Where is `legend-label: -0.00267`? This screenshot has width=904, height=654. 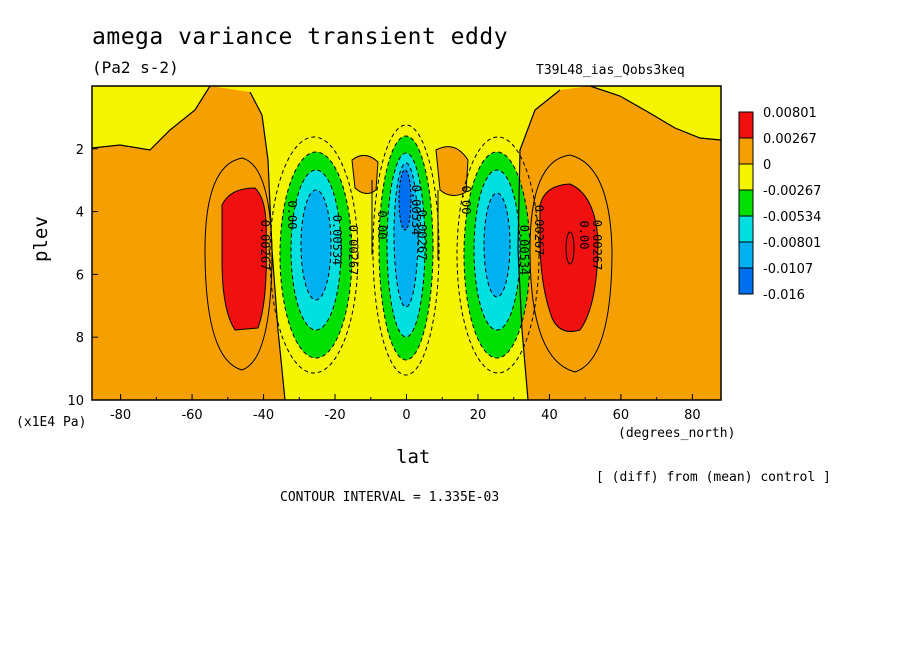
legend-label: -0.00267 is located at coordinates (792, 191).